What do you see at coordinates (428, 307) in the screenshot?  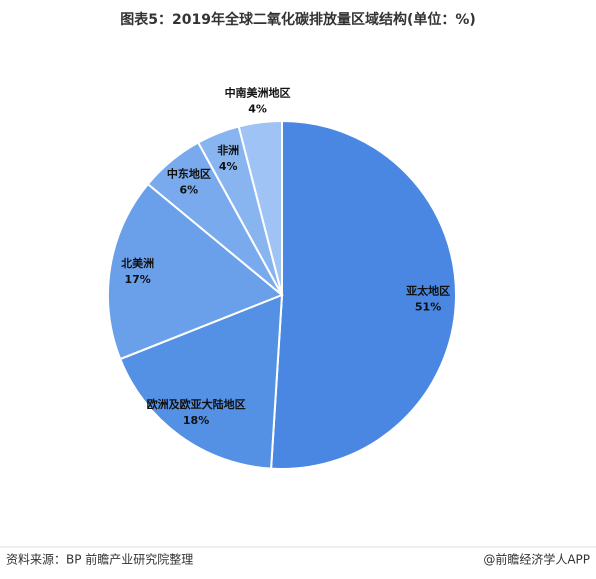 I see `slice-value: 51%` at bounding box center [428, 307].